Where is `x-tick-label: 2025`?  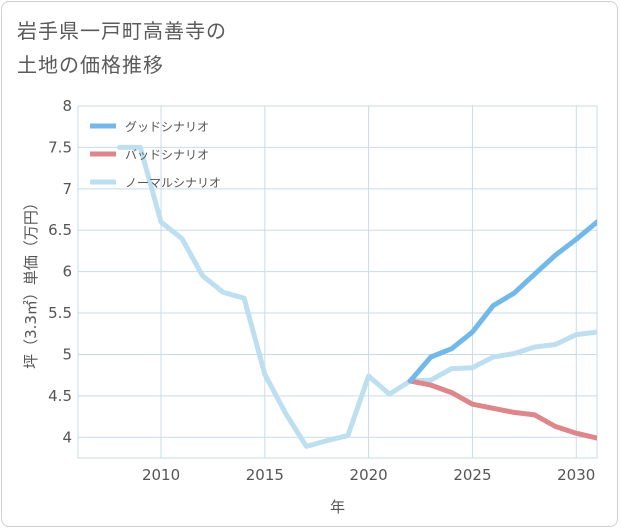 x-tick-label: 2025 is located at coordinates (472, 475).